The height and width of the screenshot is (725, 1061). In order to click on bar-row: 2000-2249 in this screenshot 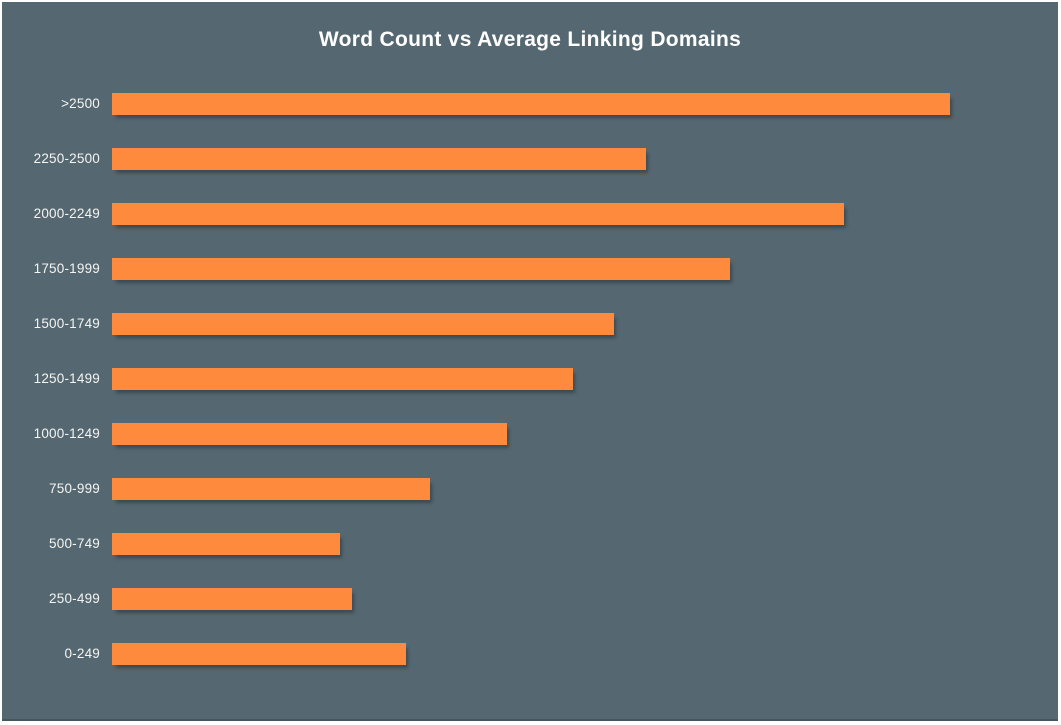, I will do `click(530, 213)`.